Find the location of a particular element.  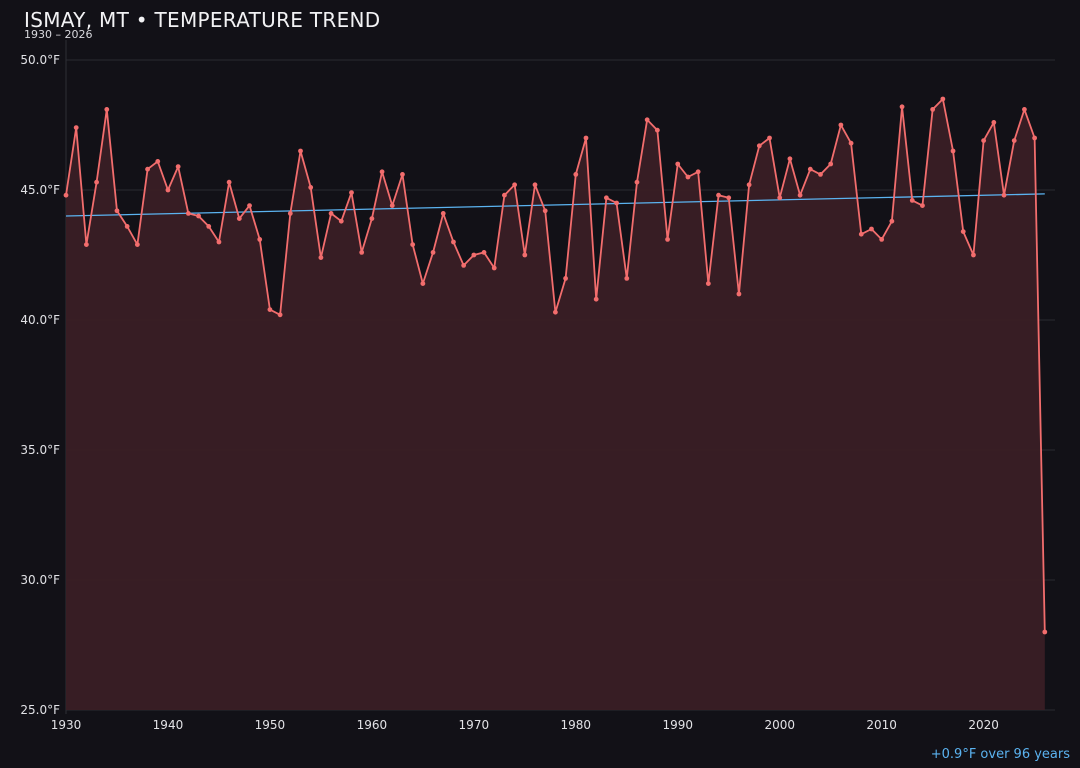

y-axis-ticks: 25.0°F 30.0°F 35.0°F 40.0°F 45.0°F 50.0°F is located at coordinates (40, 385).